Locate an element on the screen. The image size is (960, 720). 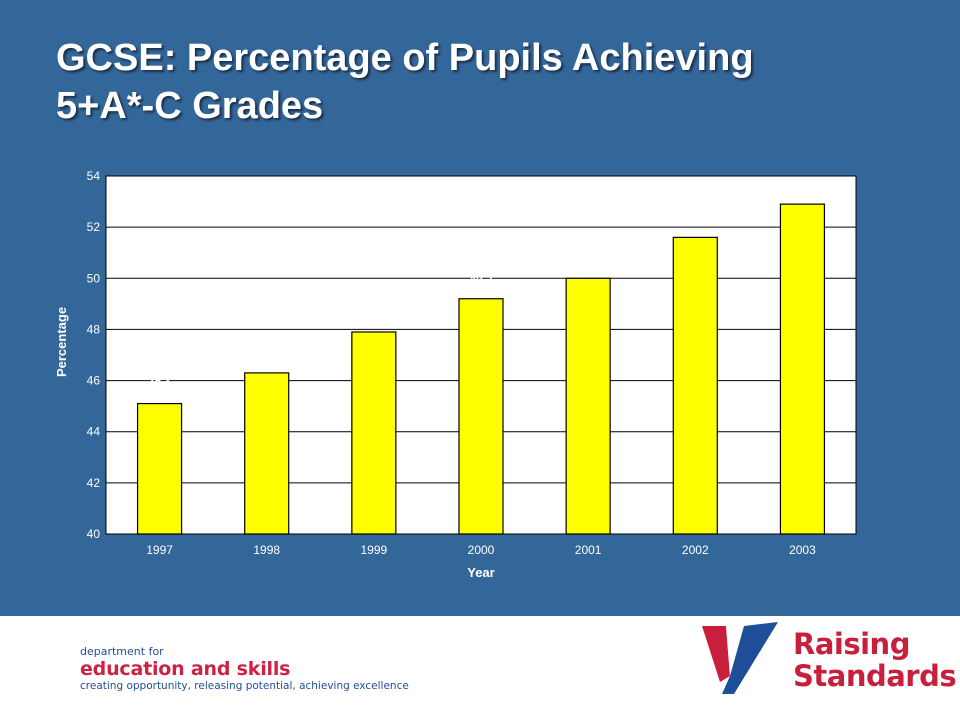
footer is located at coordinates (480, 668).